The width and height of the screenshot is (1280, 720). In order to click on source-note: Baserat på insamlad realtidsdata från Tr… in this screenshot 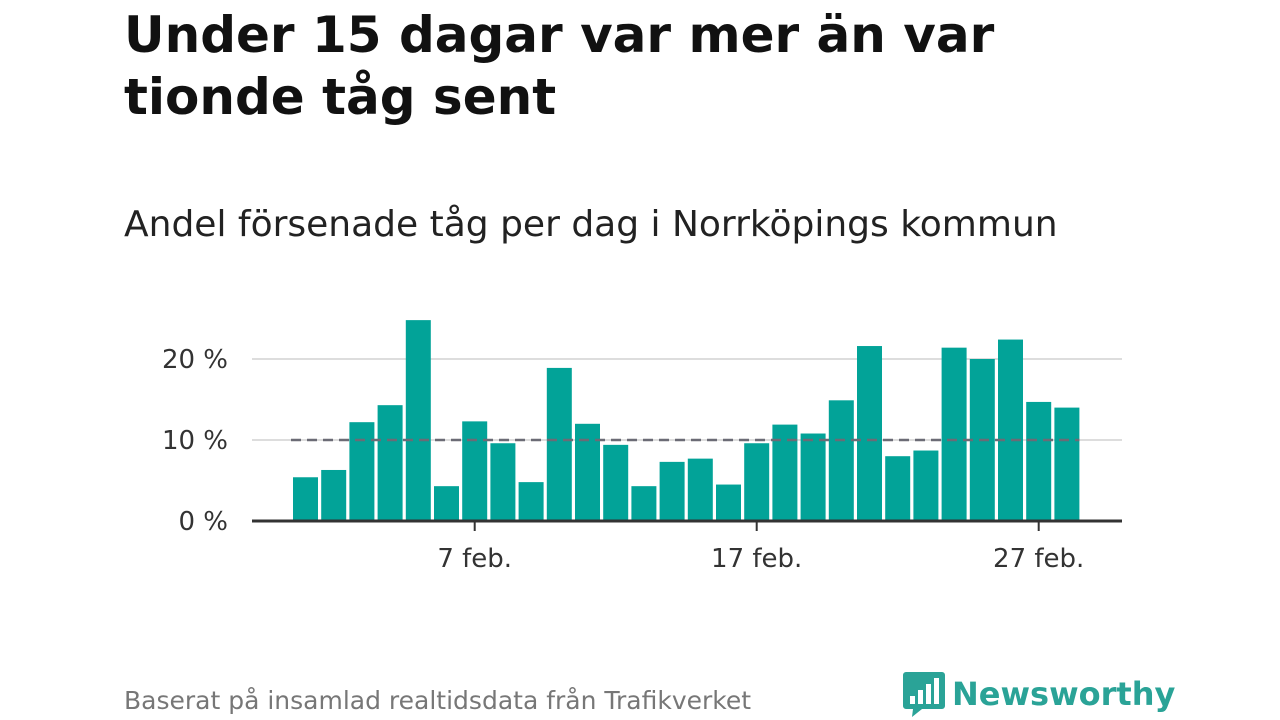, I will do `click(438, 700)`.